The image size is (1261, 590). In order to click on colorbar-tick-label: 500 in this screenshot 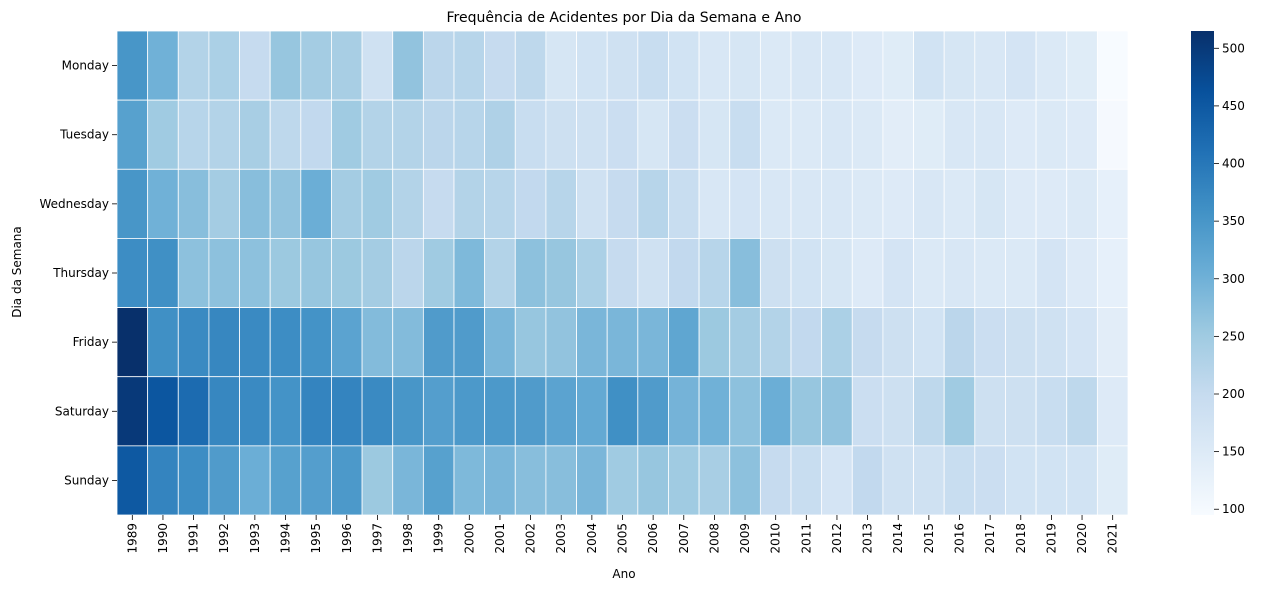, I will do `click(1233, 48)`.